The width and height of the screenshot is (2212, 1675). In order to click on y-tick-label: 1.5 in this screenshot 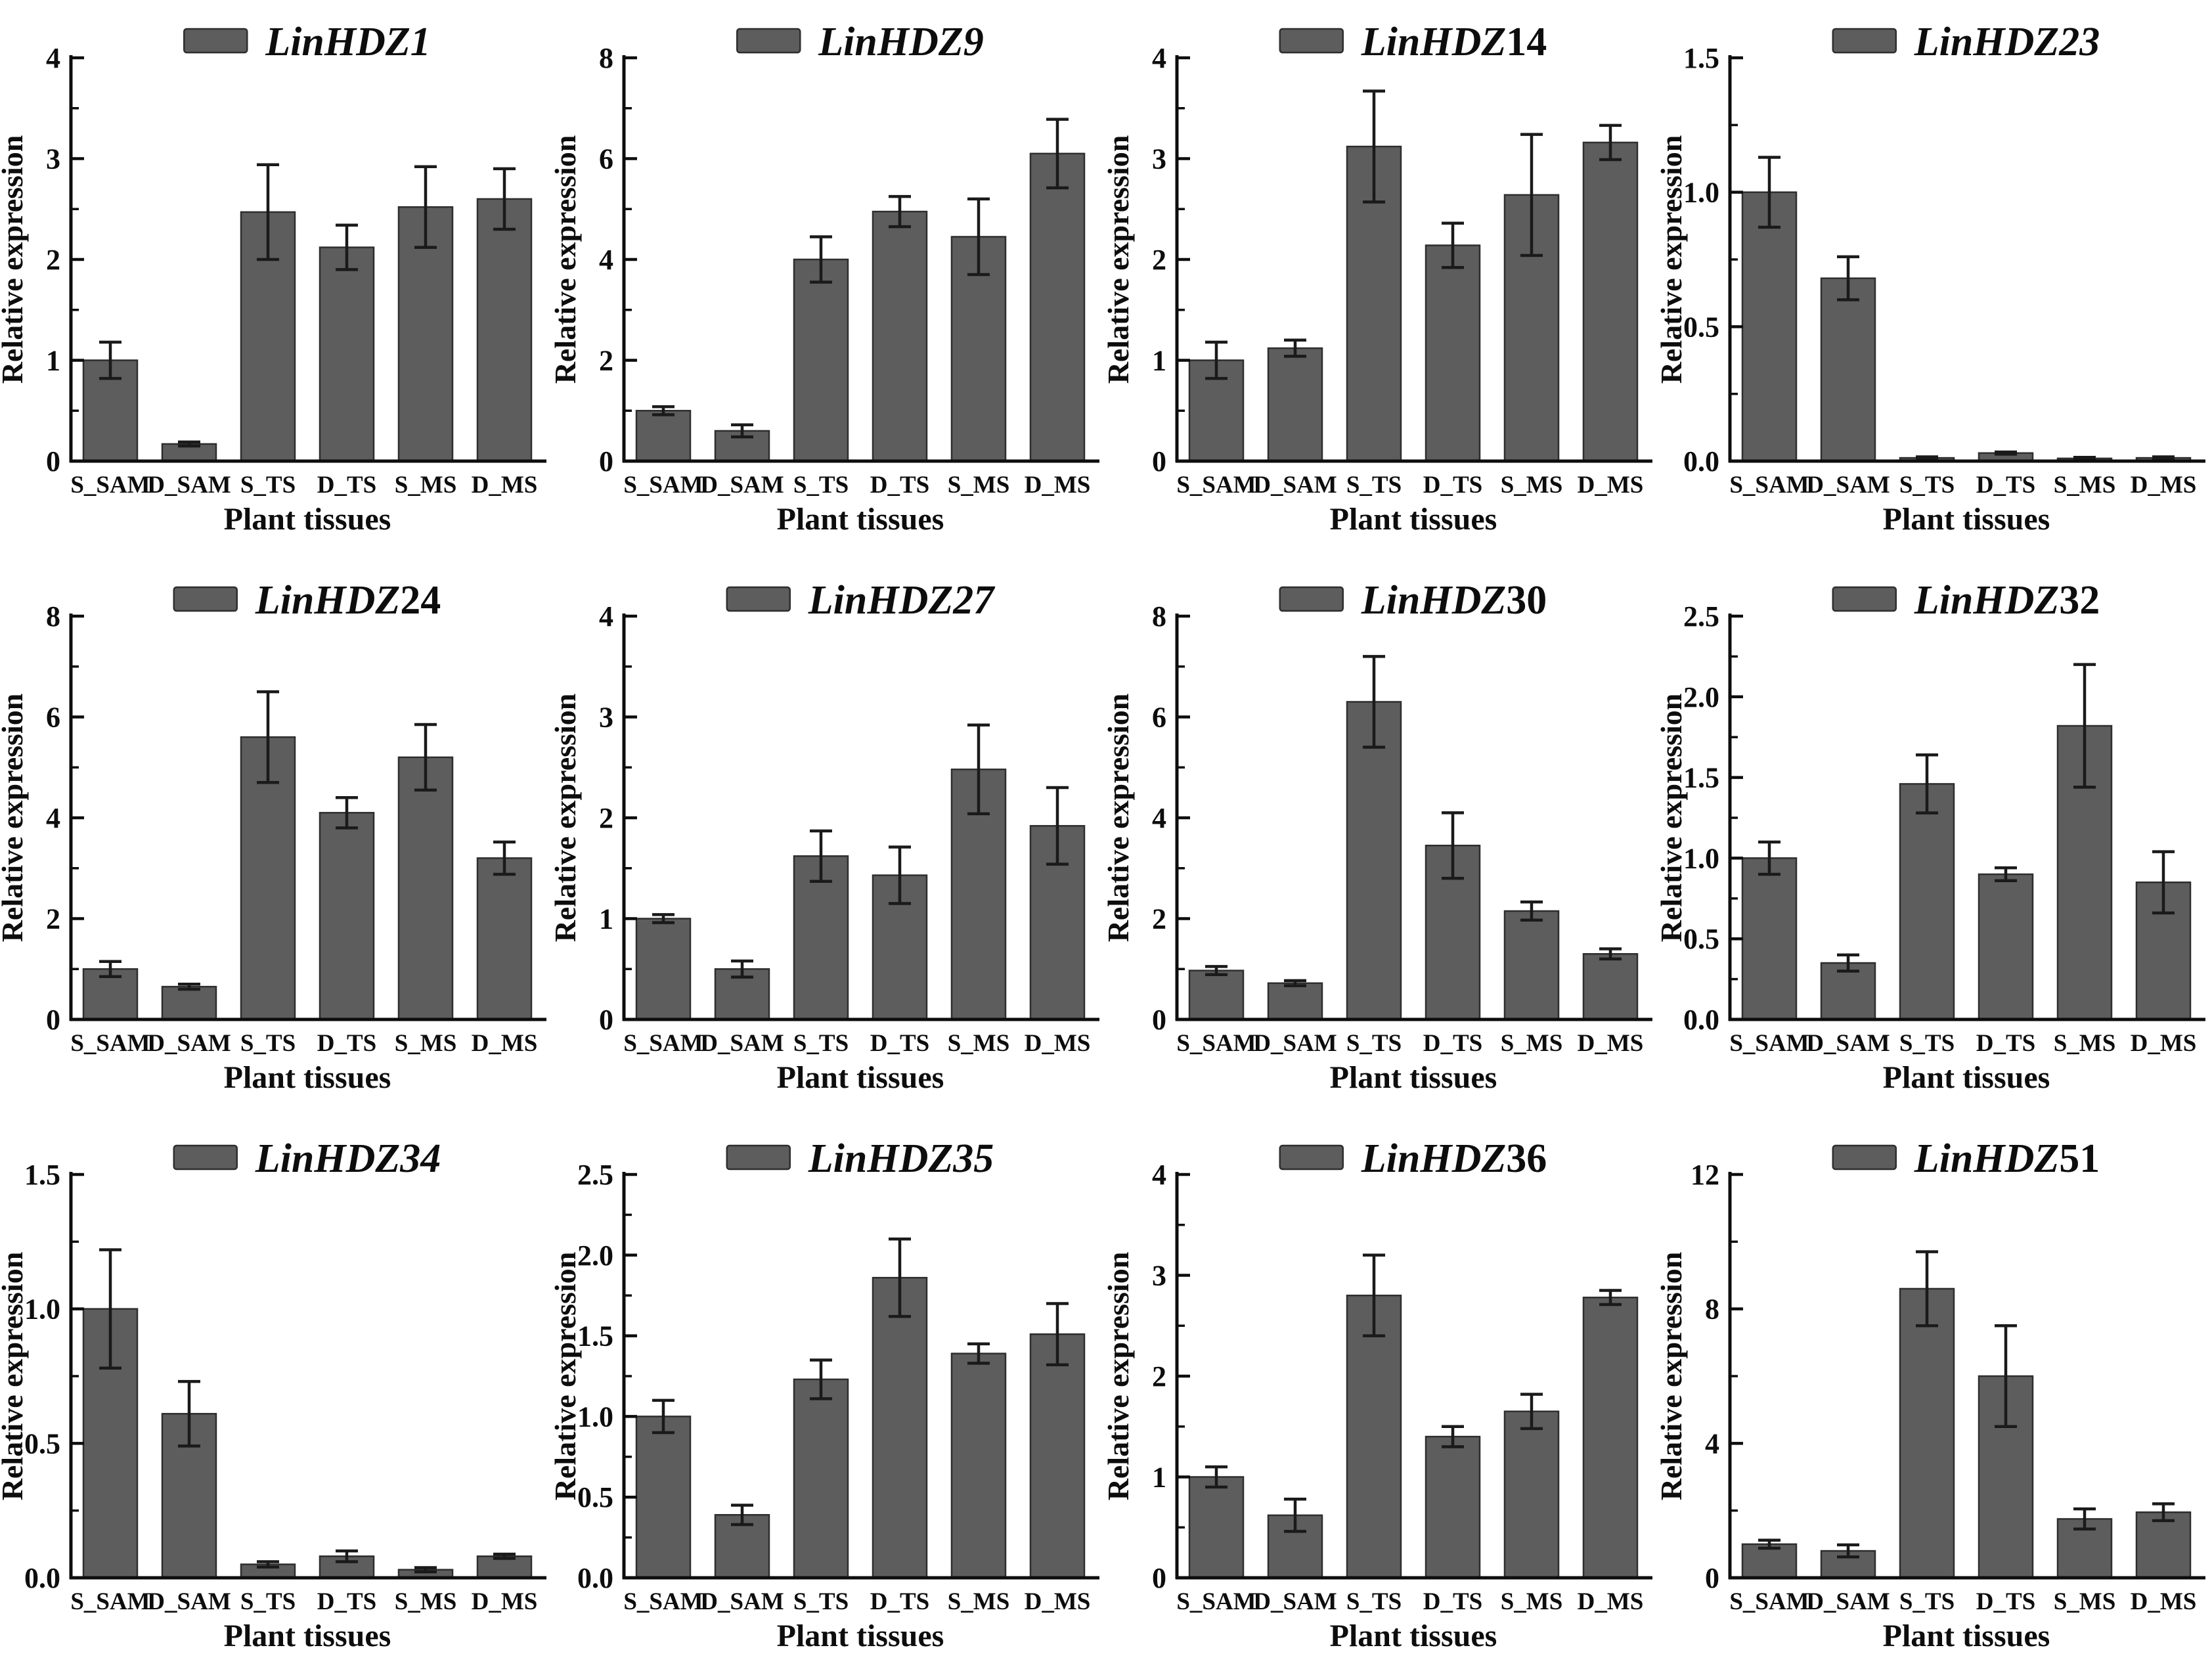, I will do `click(1701, 58)`.